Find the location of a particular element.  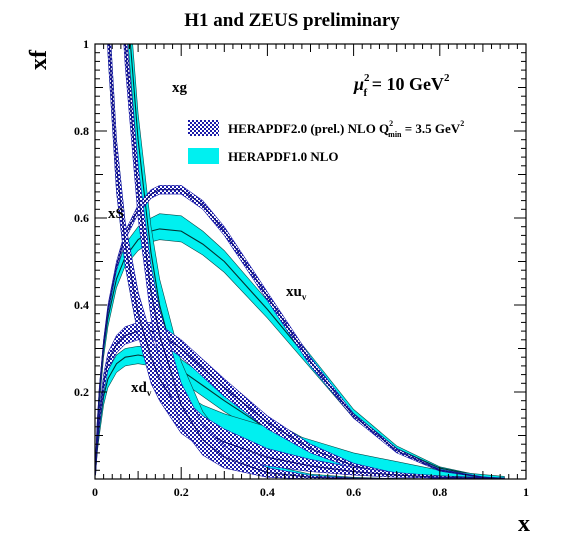

x-tick-label: 1 is located at coordinates (526, 492).